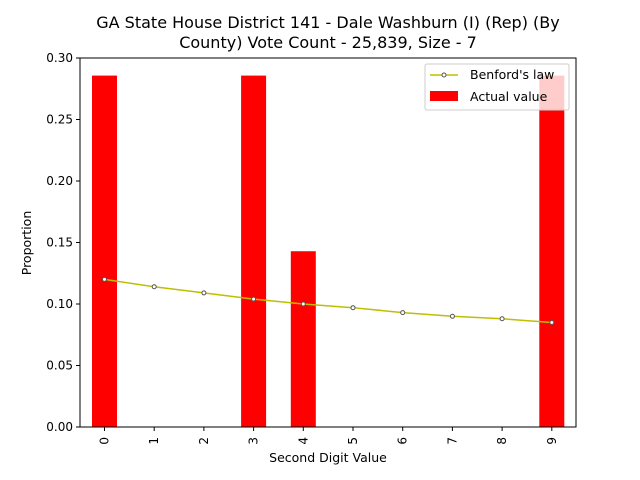  What do you see at coordinates (303, 441) in the screenshot?
I see `x-tick-label: 4` at bounding box center [303, 441].